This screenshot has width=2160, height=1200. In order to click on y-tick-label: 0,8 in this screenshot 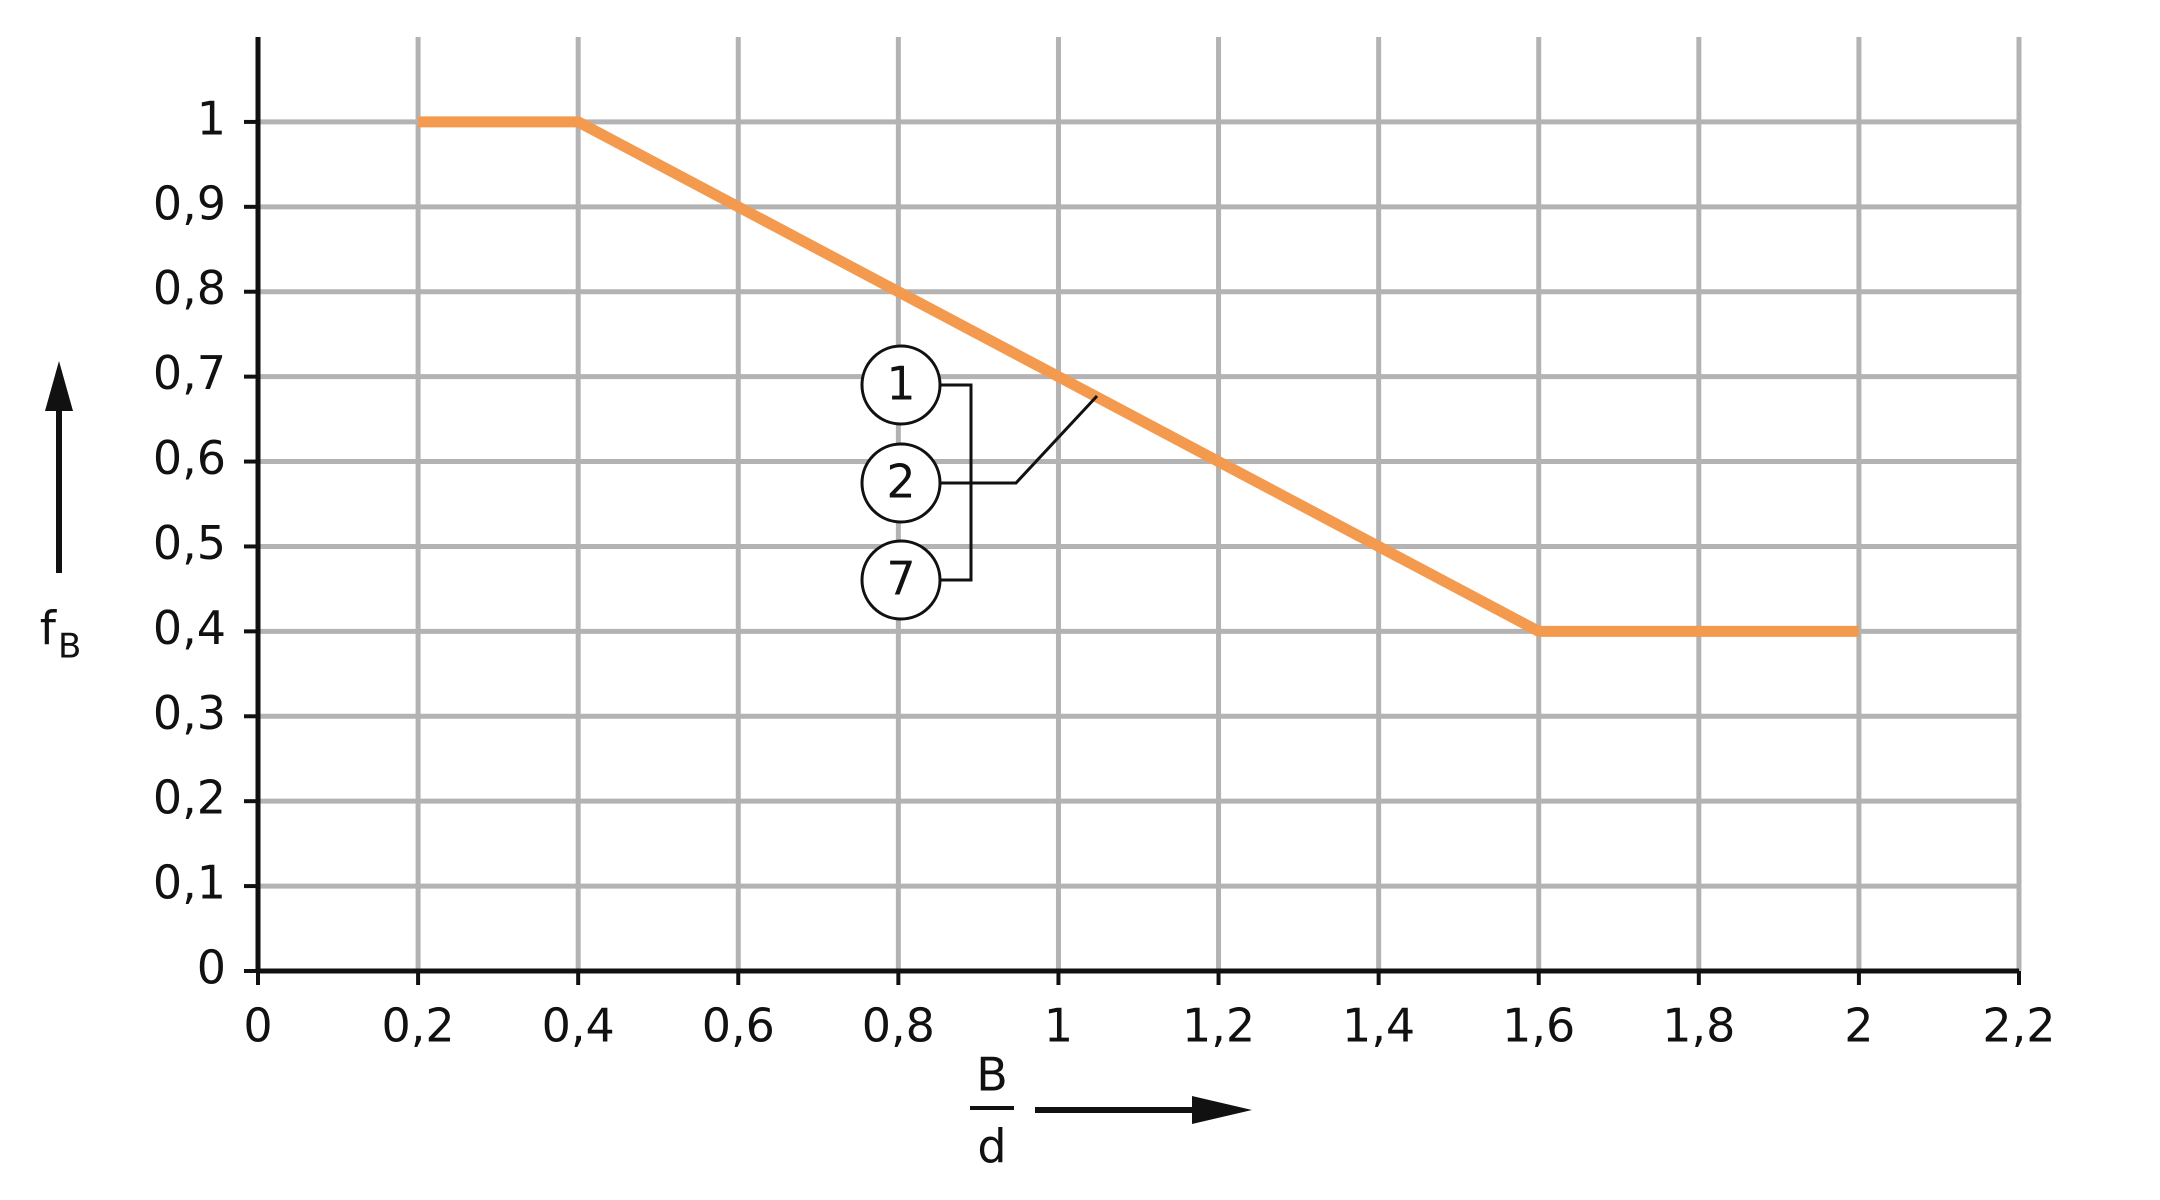, I will do `click(189, 288)`.